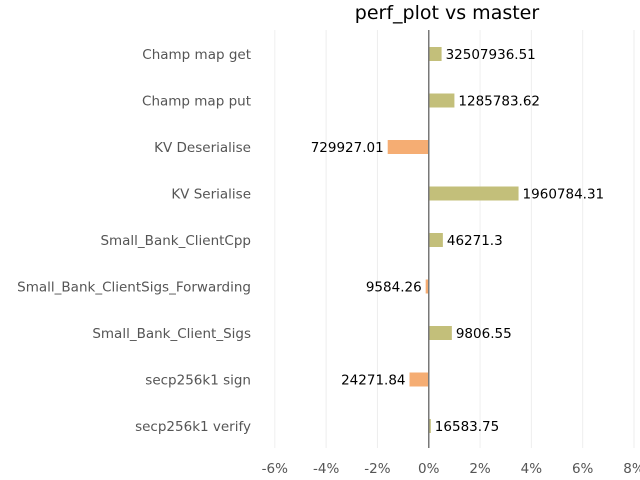 The height and width of the screenshot is (480, 640). Describe the element at coordinates (631, 469) in the screenshot. I see `x-tick-label: 8%` at that location.